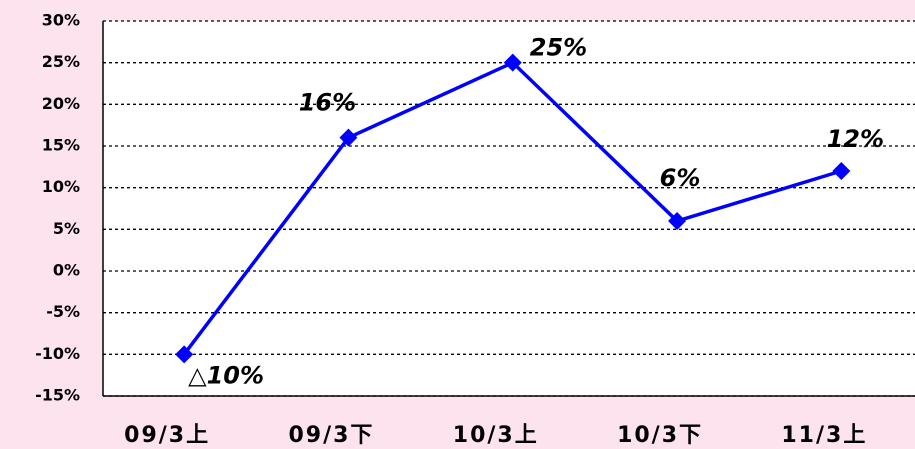 This screenshot has width=915, height=449. What do you see at coordinates (61, 145) in the screenshot?
I see `y-tick-label: 15%` at bounding box center [61, 145].